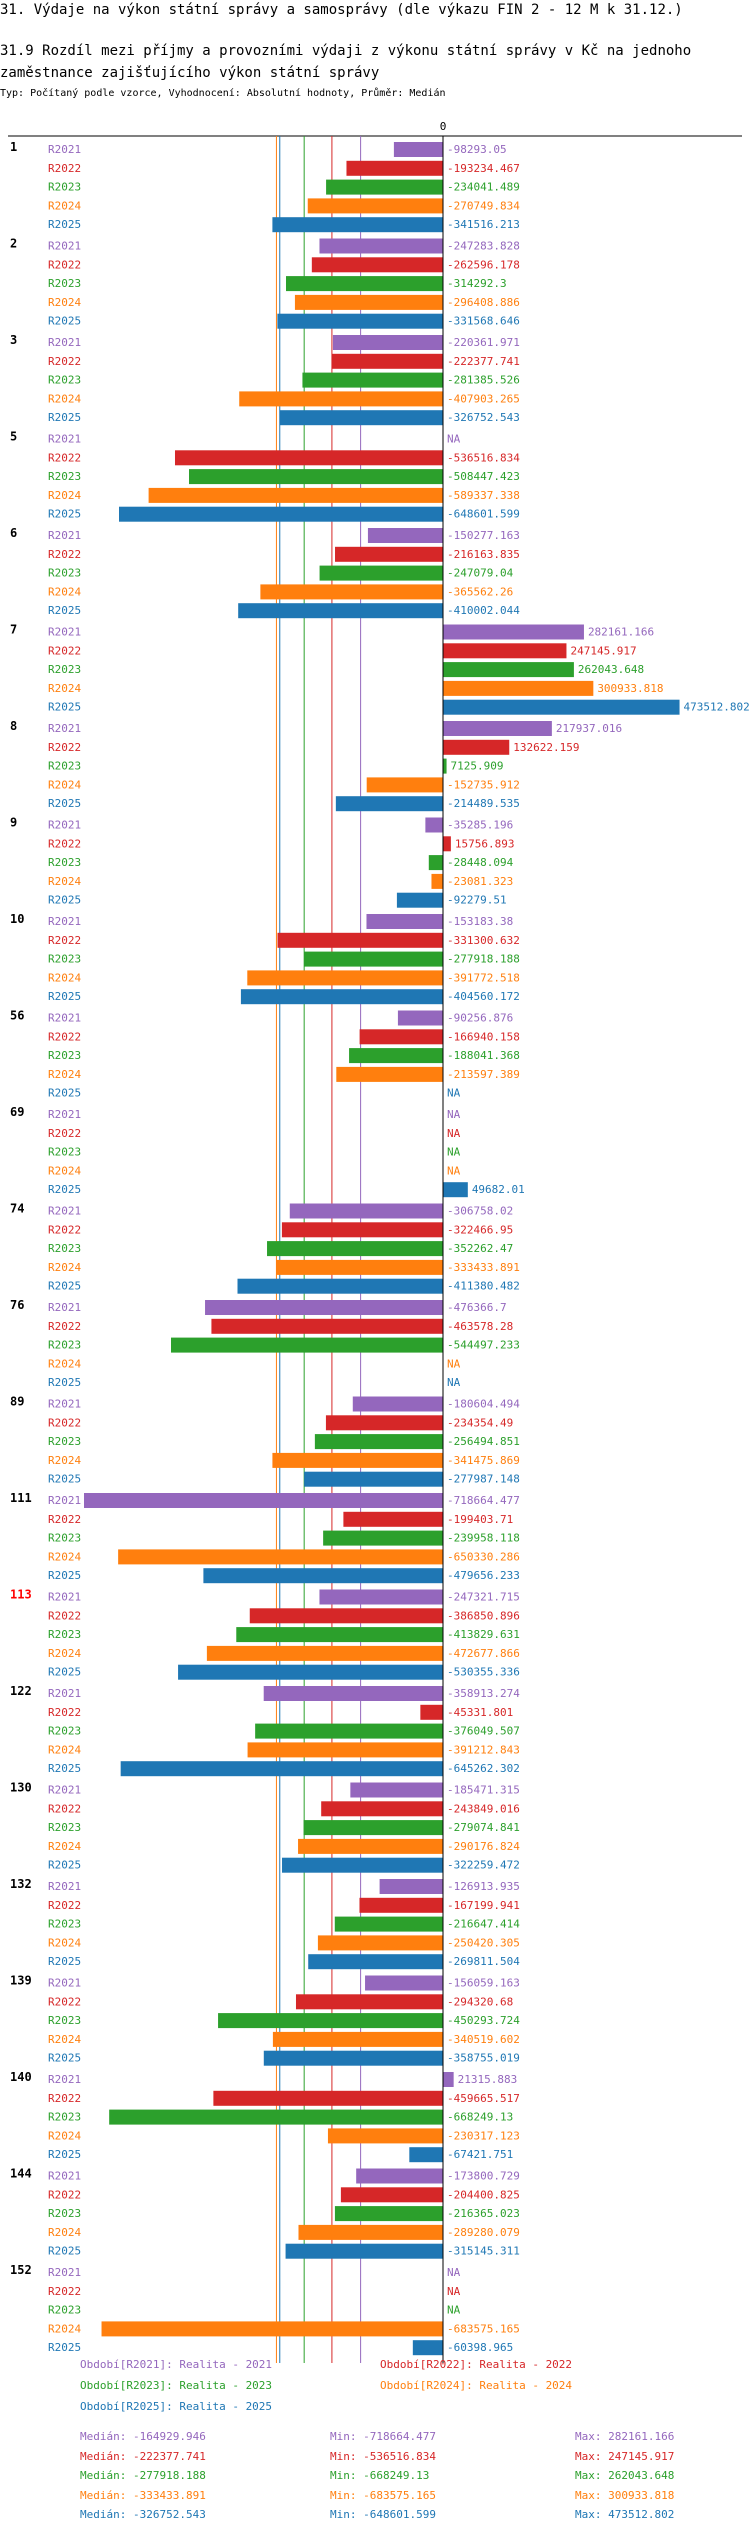  I want to click on stat-min: Min: -718664.477, so click(383, 2436).